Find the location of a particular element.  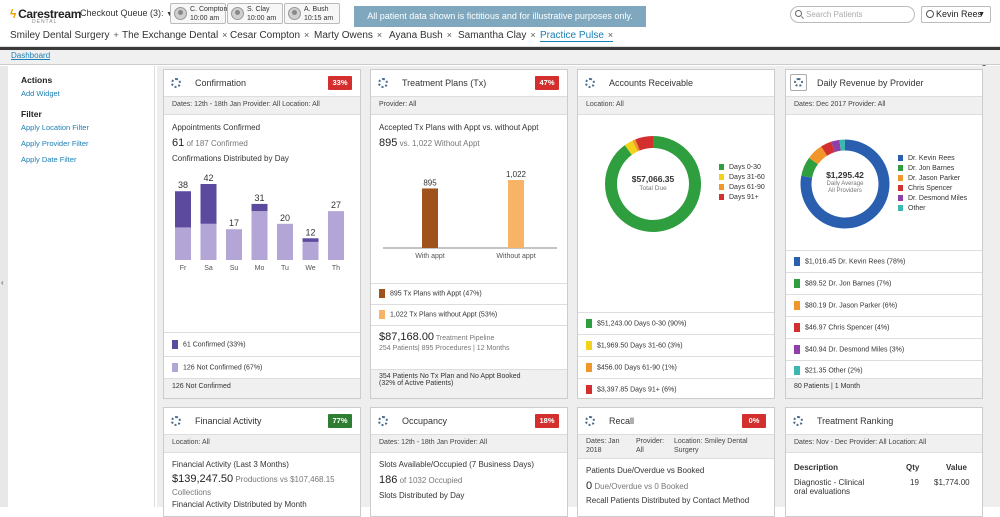

tick-label: We is located at coordinates (310, 268).